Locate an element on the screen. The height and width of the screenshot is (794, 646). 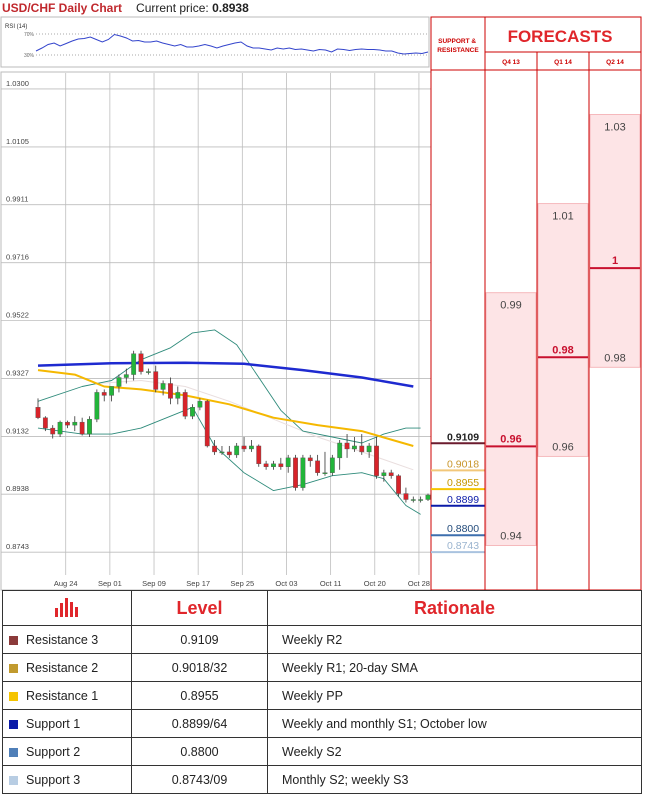
forecast-column-label: Q2 14 is located at coordinates (615, 62).